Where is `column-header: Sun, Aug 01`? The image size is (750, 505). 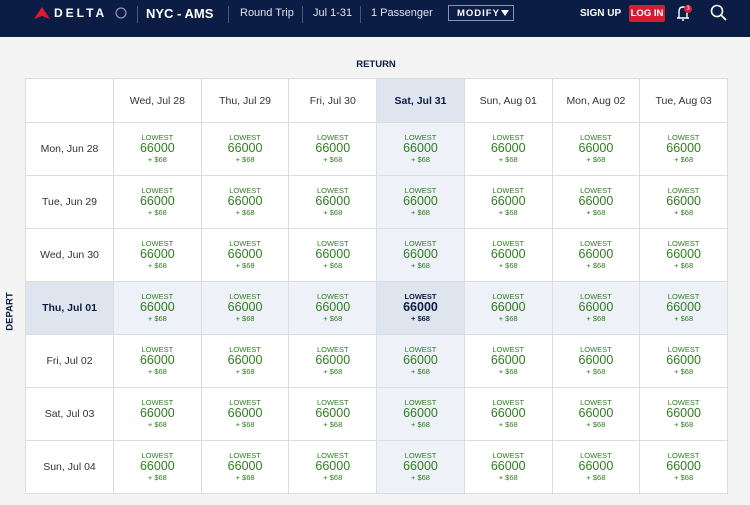 column-header: Sun, Aug 01 is located at coordinates (508, 101).